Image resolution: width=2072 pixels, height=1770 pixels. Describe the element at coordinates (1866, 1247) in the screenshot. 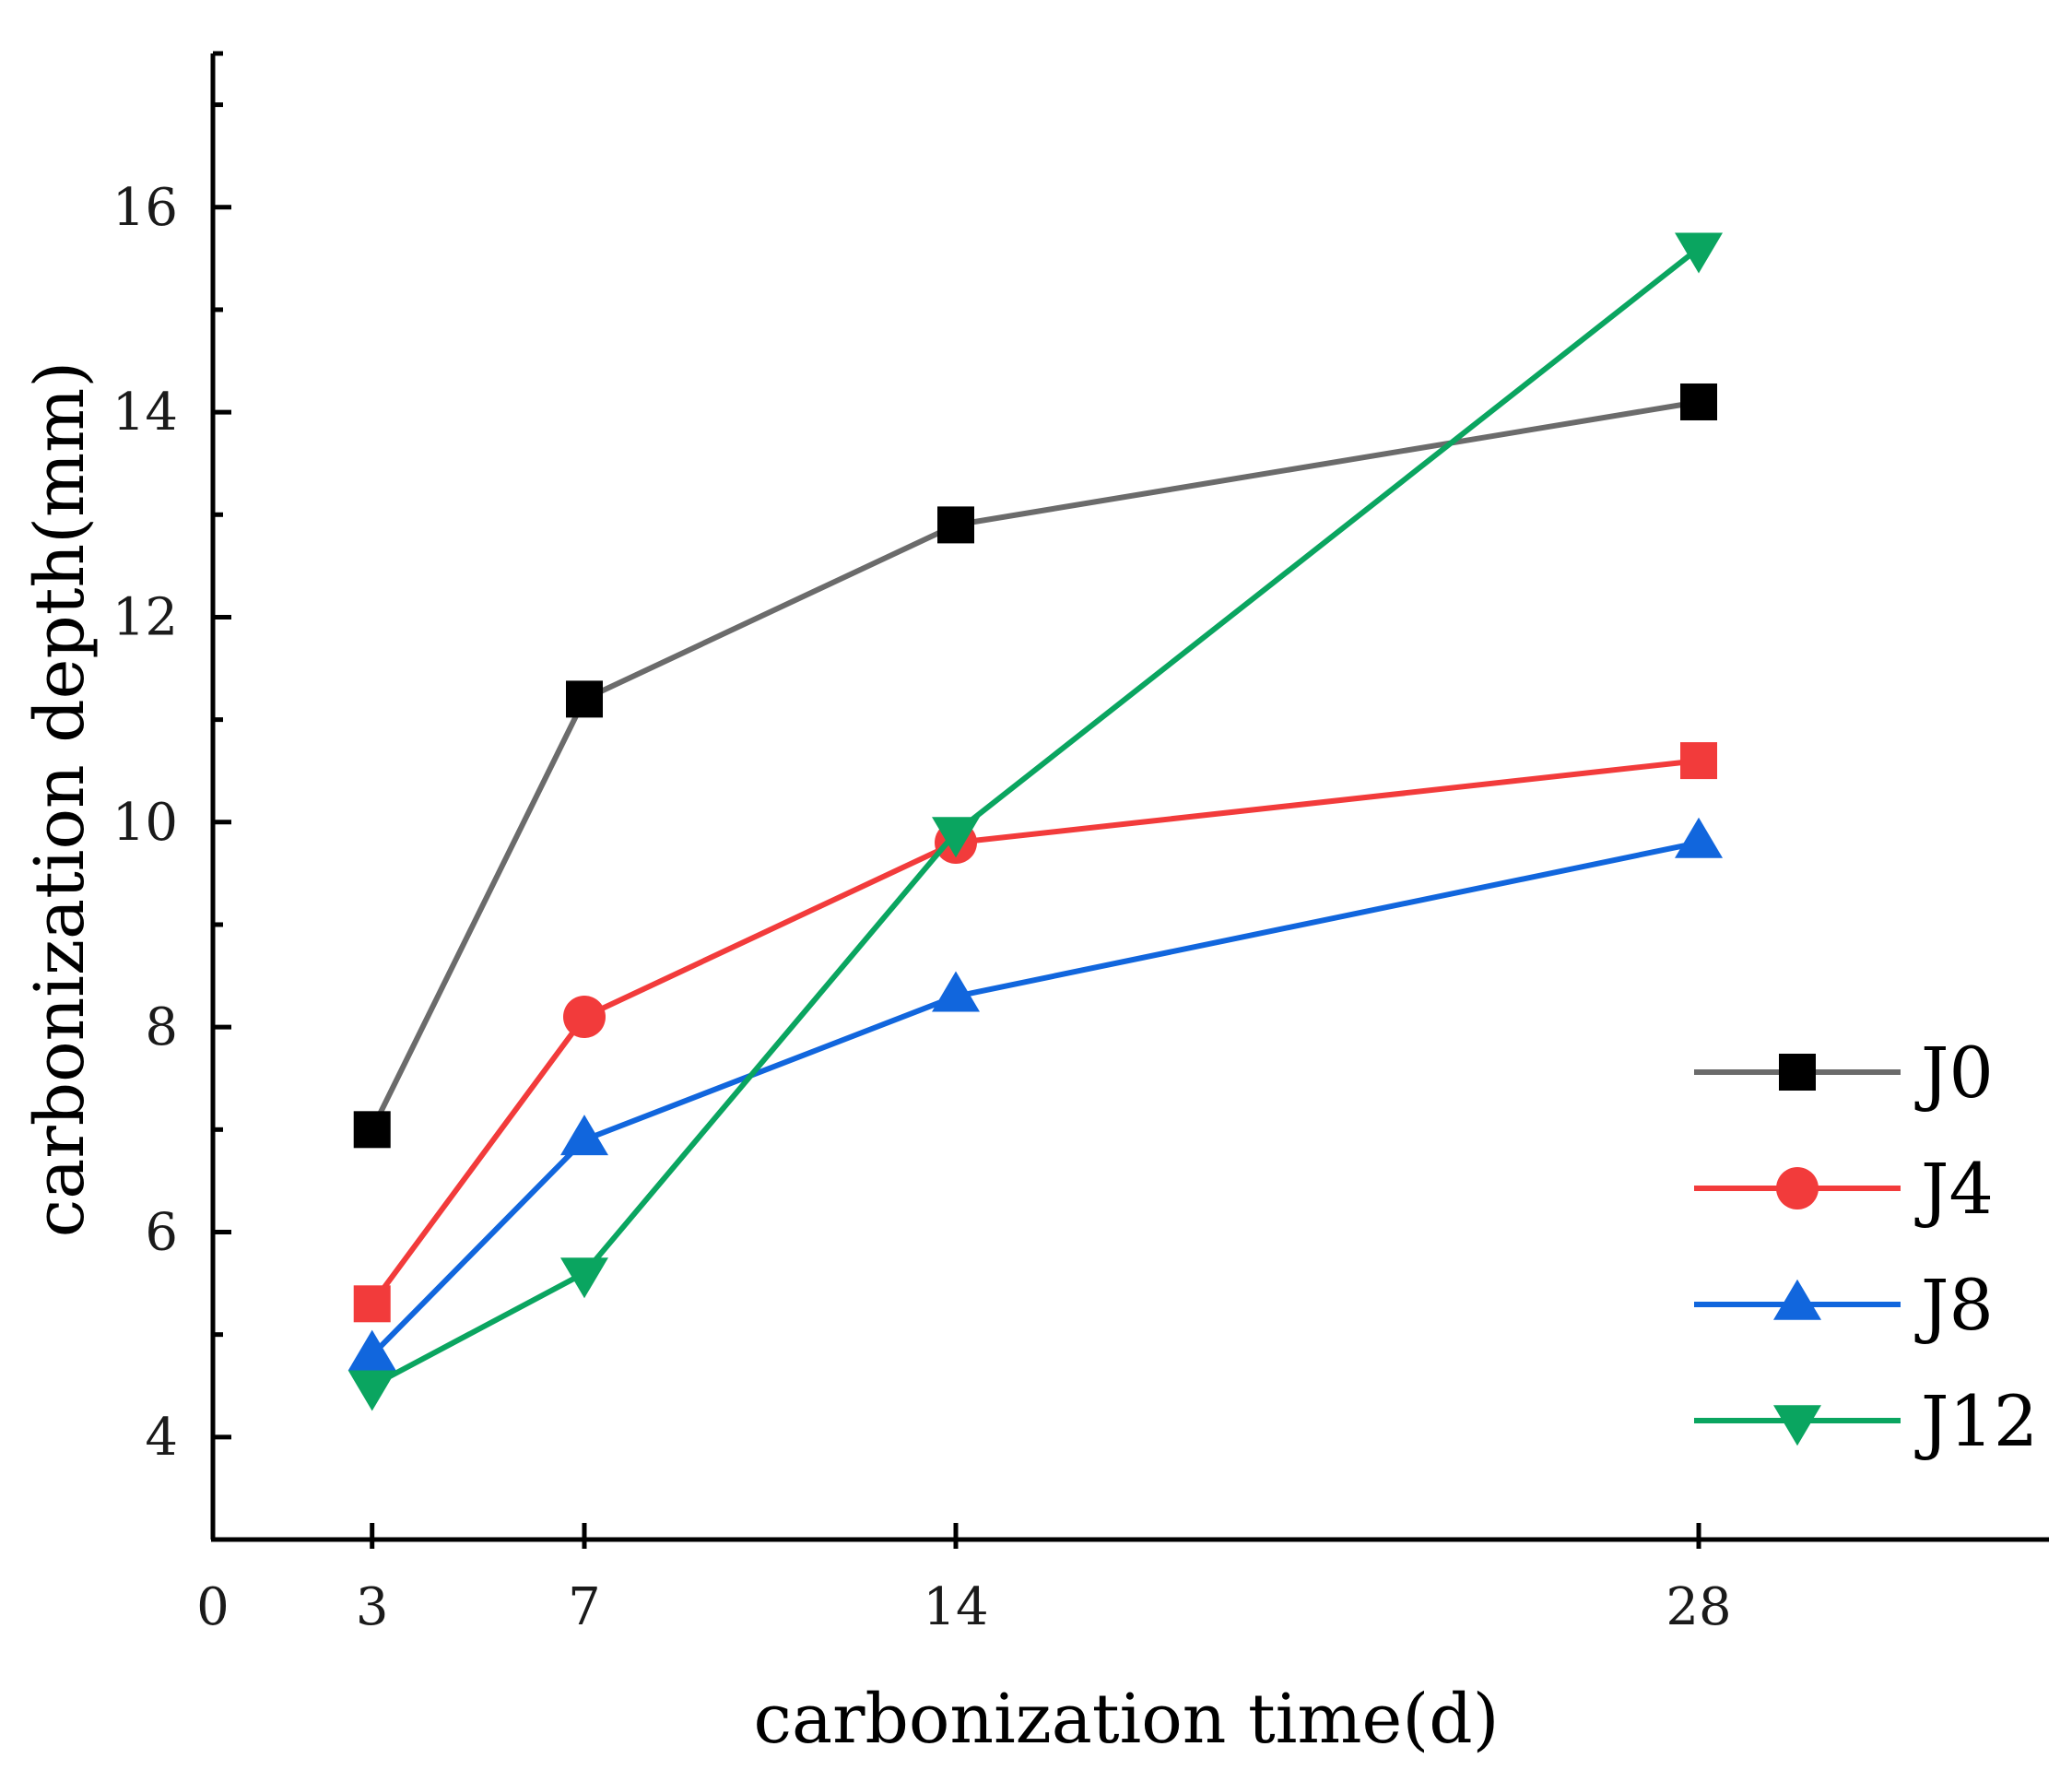

I see `legend: J0 J4 J8 J12` at that location.